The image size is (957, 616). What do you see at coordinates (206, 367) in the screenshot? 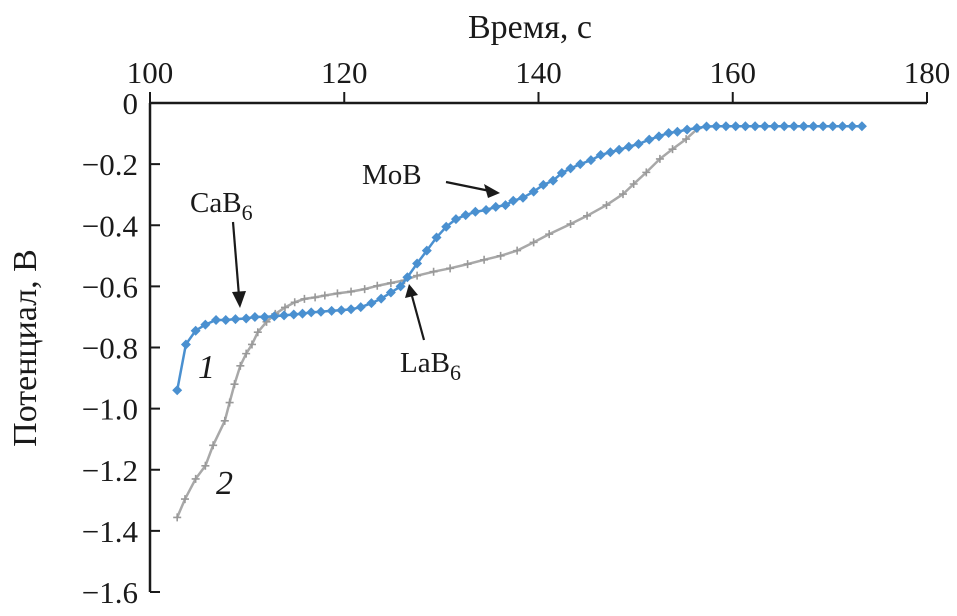
I see `curve-label-1: 1` at bounding box center [206, 367].